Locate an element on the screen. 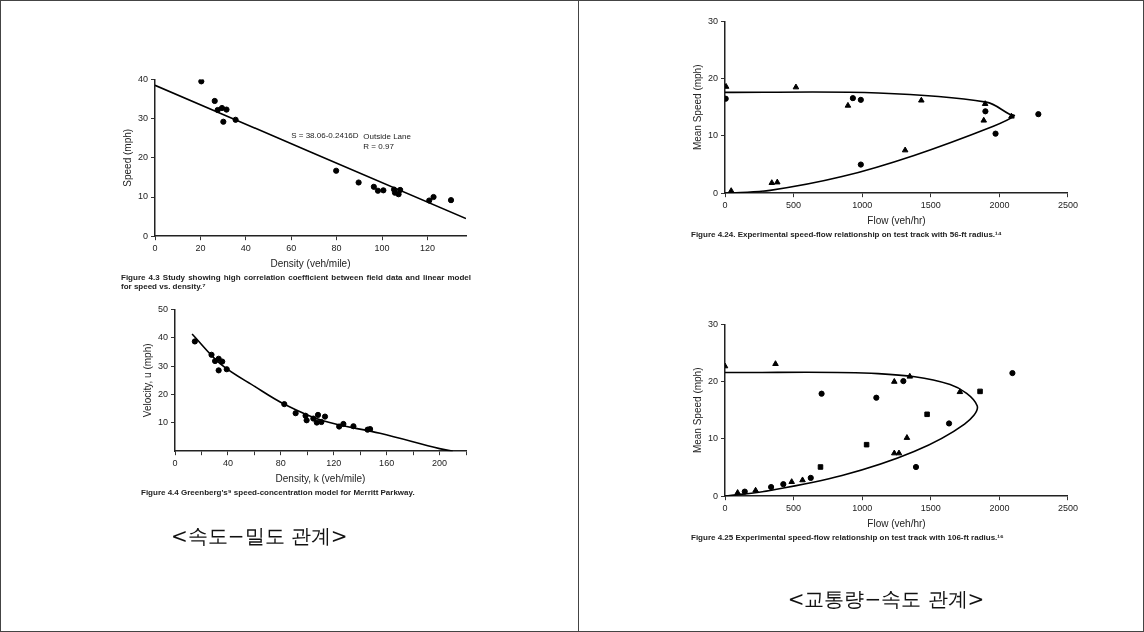 The image size is (1144, 632). x-tick-label: 100 is located at coordinates (382, 248).